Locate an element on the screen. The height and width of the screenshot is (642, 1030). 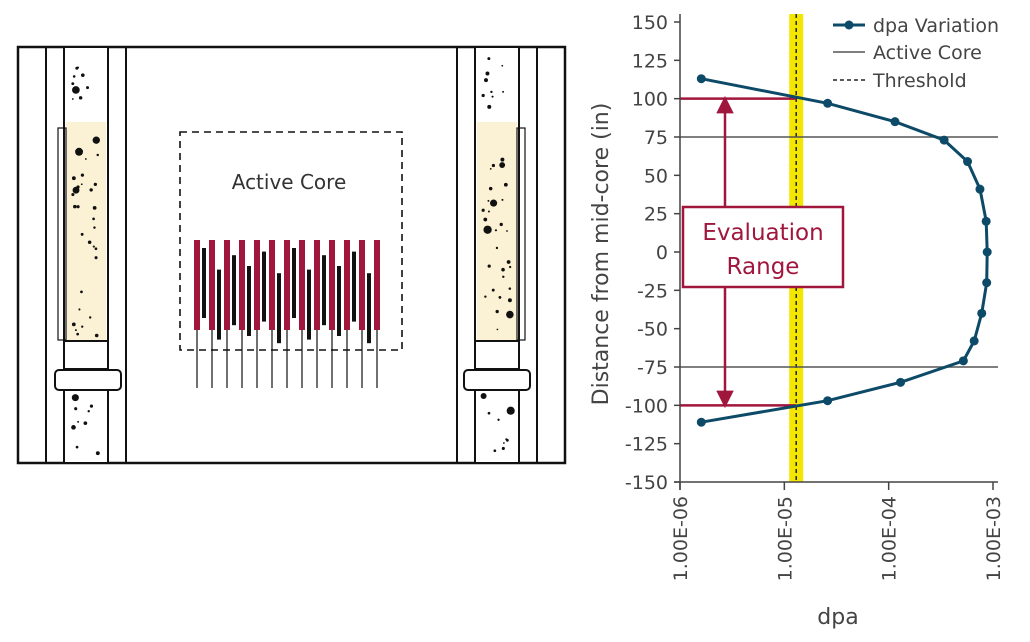
y-tick-label: -50 is located at coordinates (652, 330).